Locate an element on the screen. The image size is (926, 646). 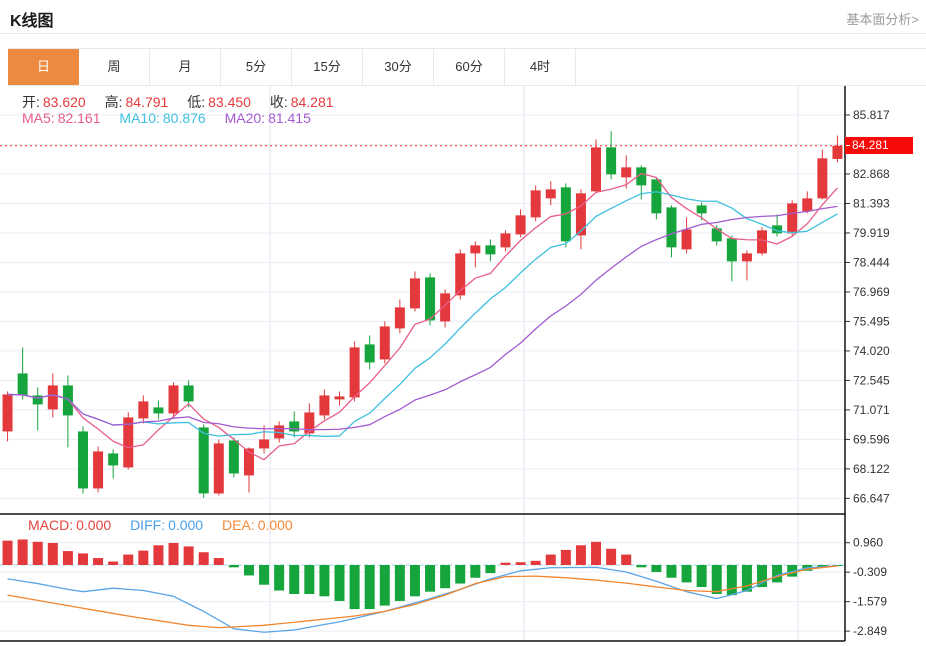
tab-week: 周 is located at coordinates (114, 67).